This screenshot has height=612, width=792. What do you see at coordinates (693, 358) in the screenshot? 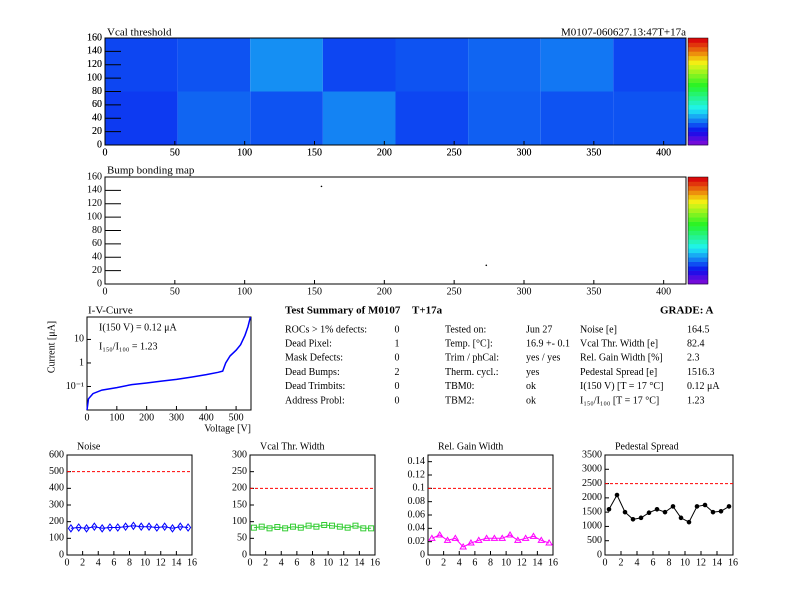
I see `summary-value: 2.3` at bounding box center [693, 358].